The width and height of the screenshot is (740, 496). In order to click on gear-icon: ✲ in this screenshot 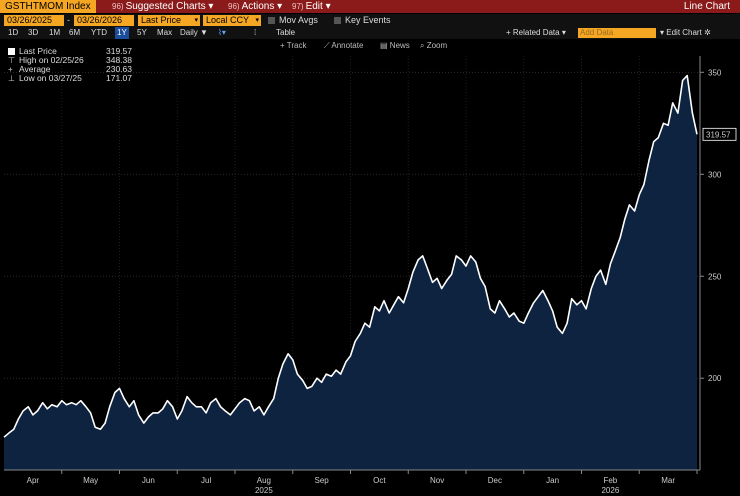, I will do `click(707, 32)`.